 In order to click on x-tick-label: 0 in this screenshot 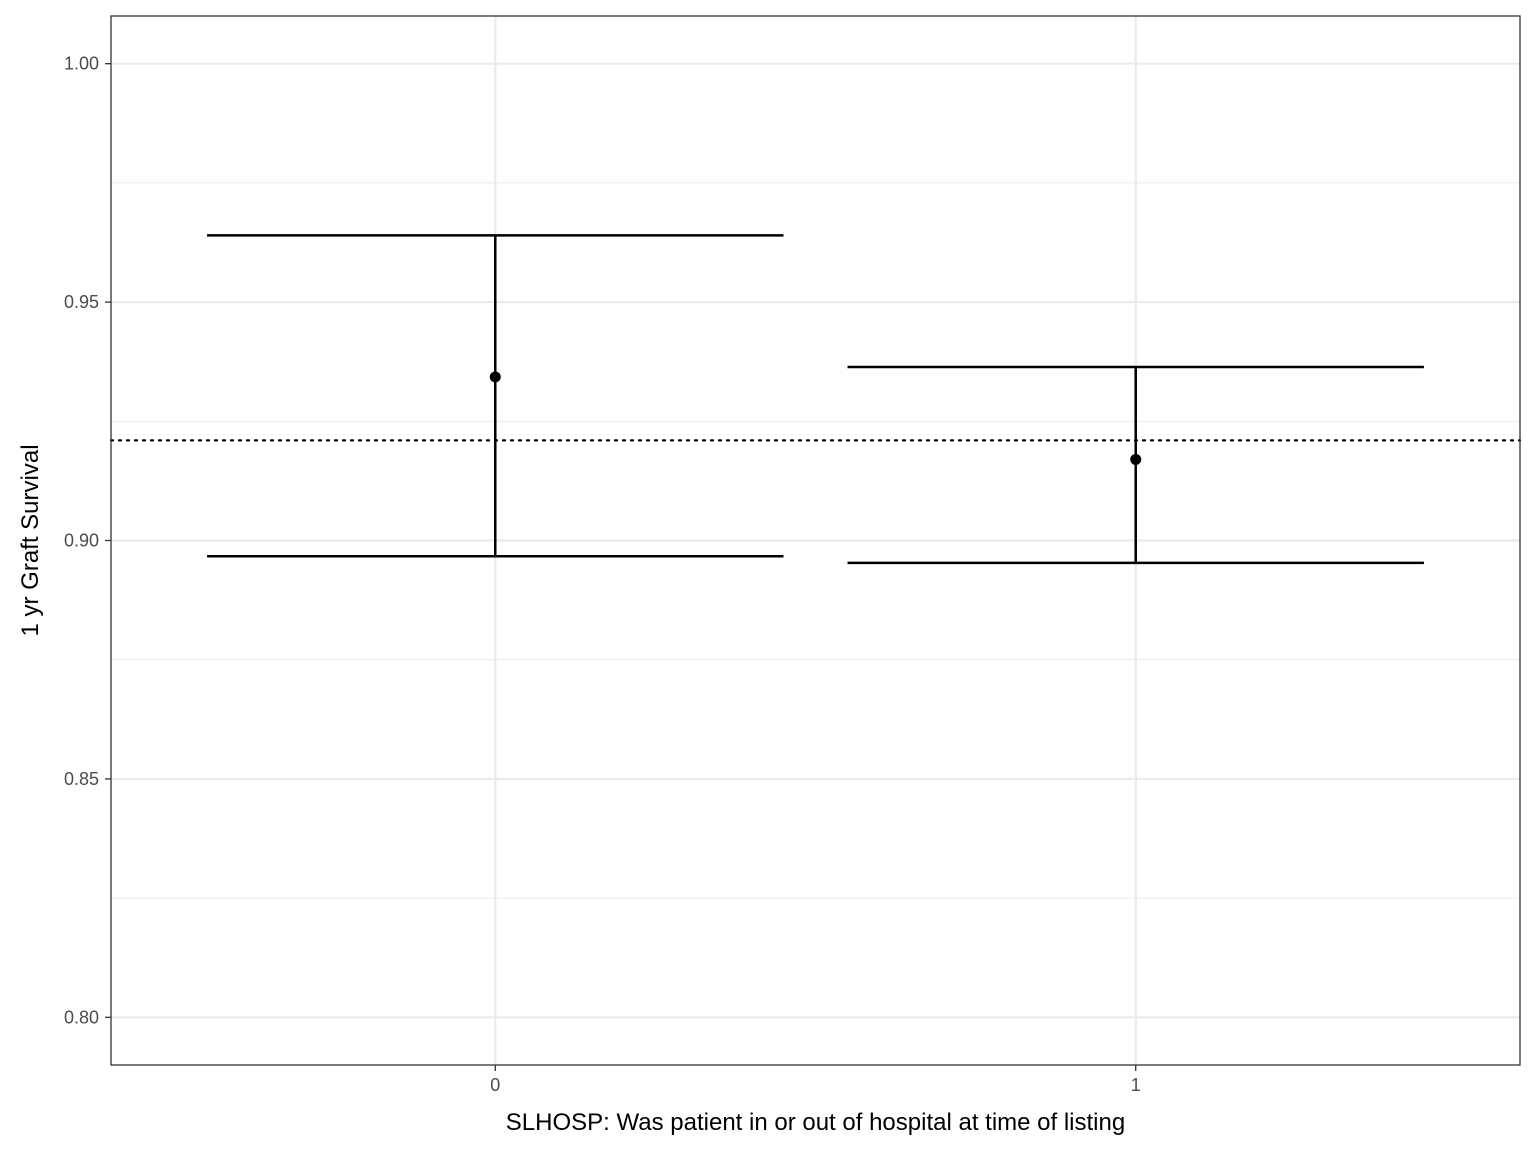, I will do `click(495, 1085)`.